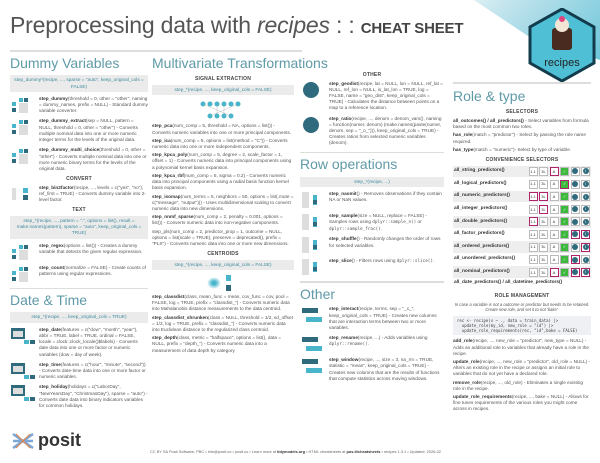 The image size is (600, 463). I want to click on entry-desc: - Standard dummy variable converter., so click(93, 108).